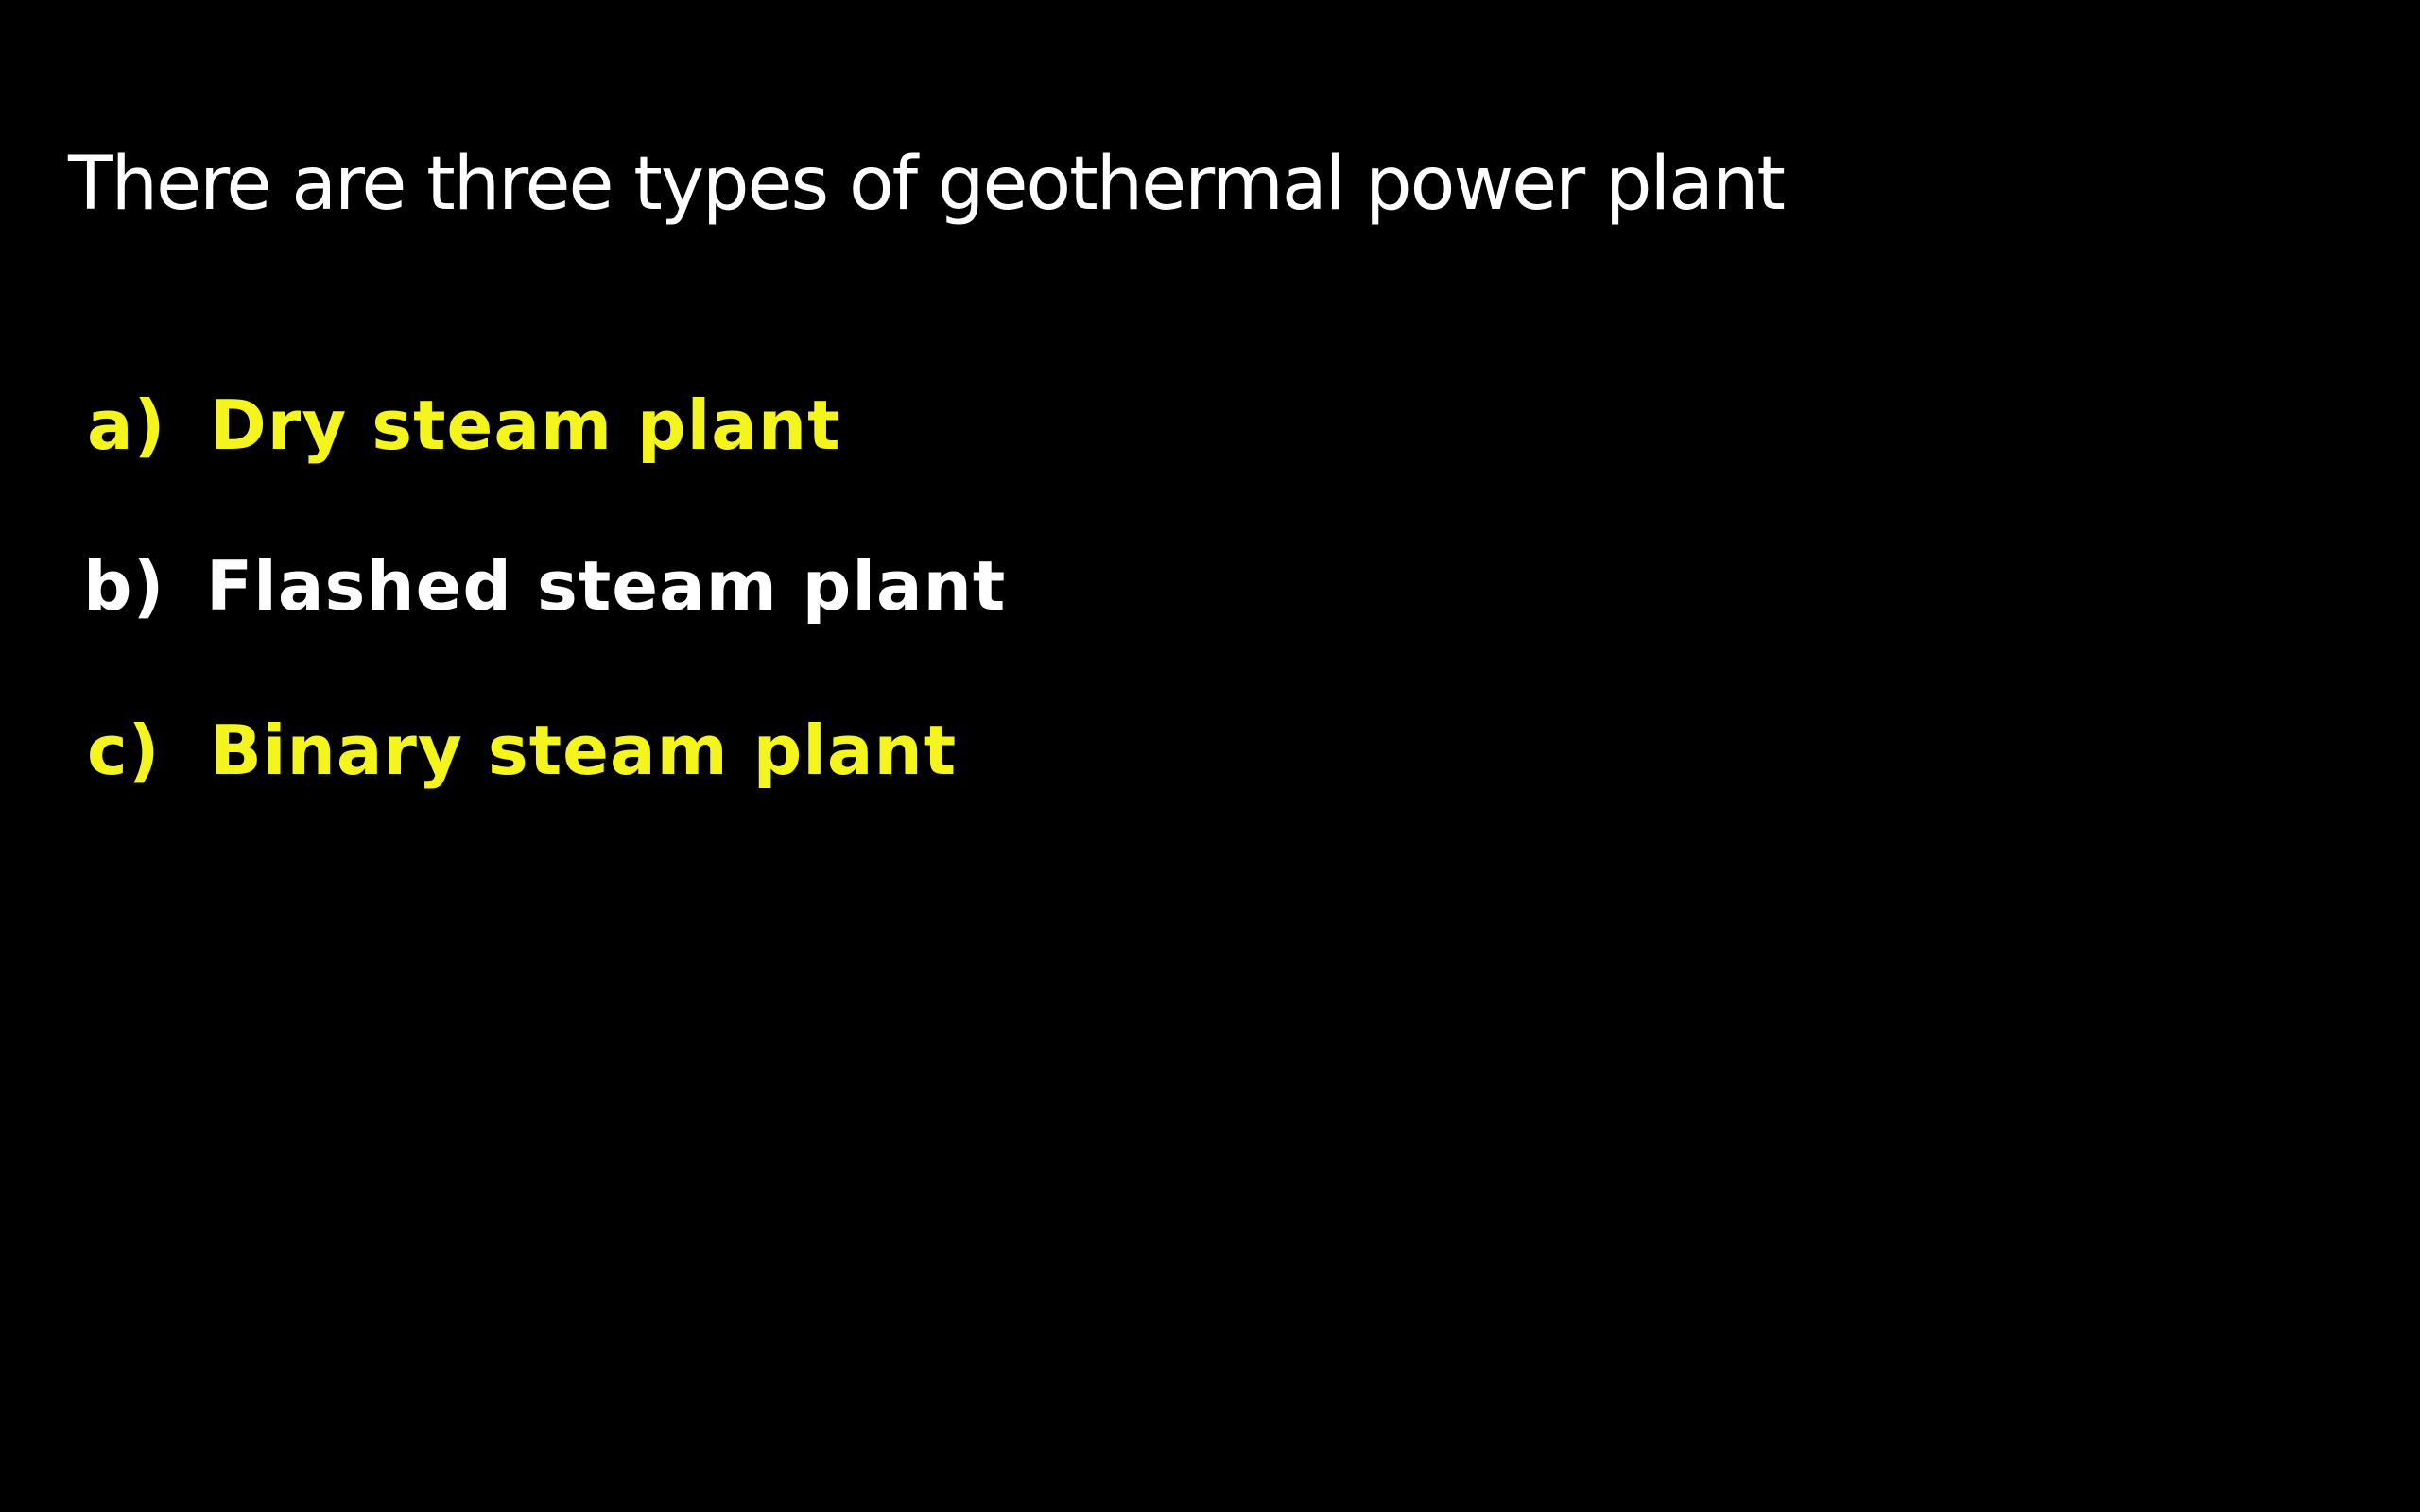  I want to click on list-marker-b: b), so click(124, 586).